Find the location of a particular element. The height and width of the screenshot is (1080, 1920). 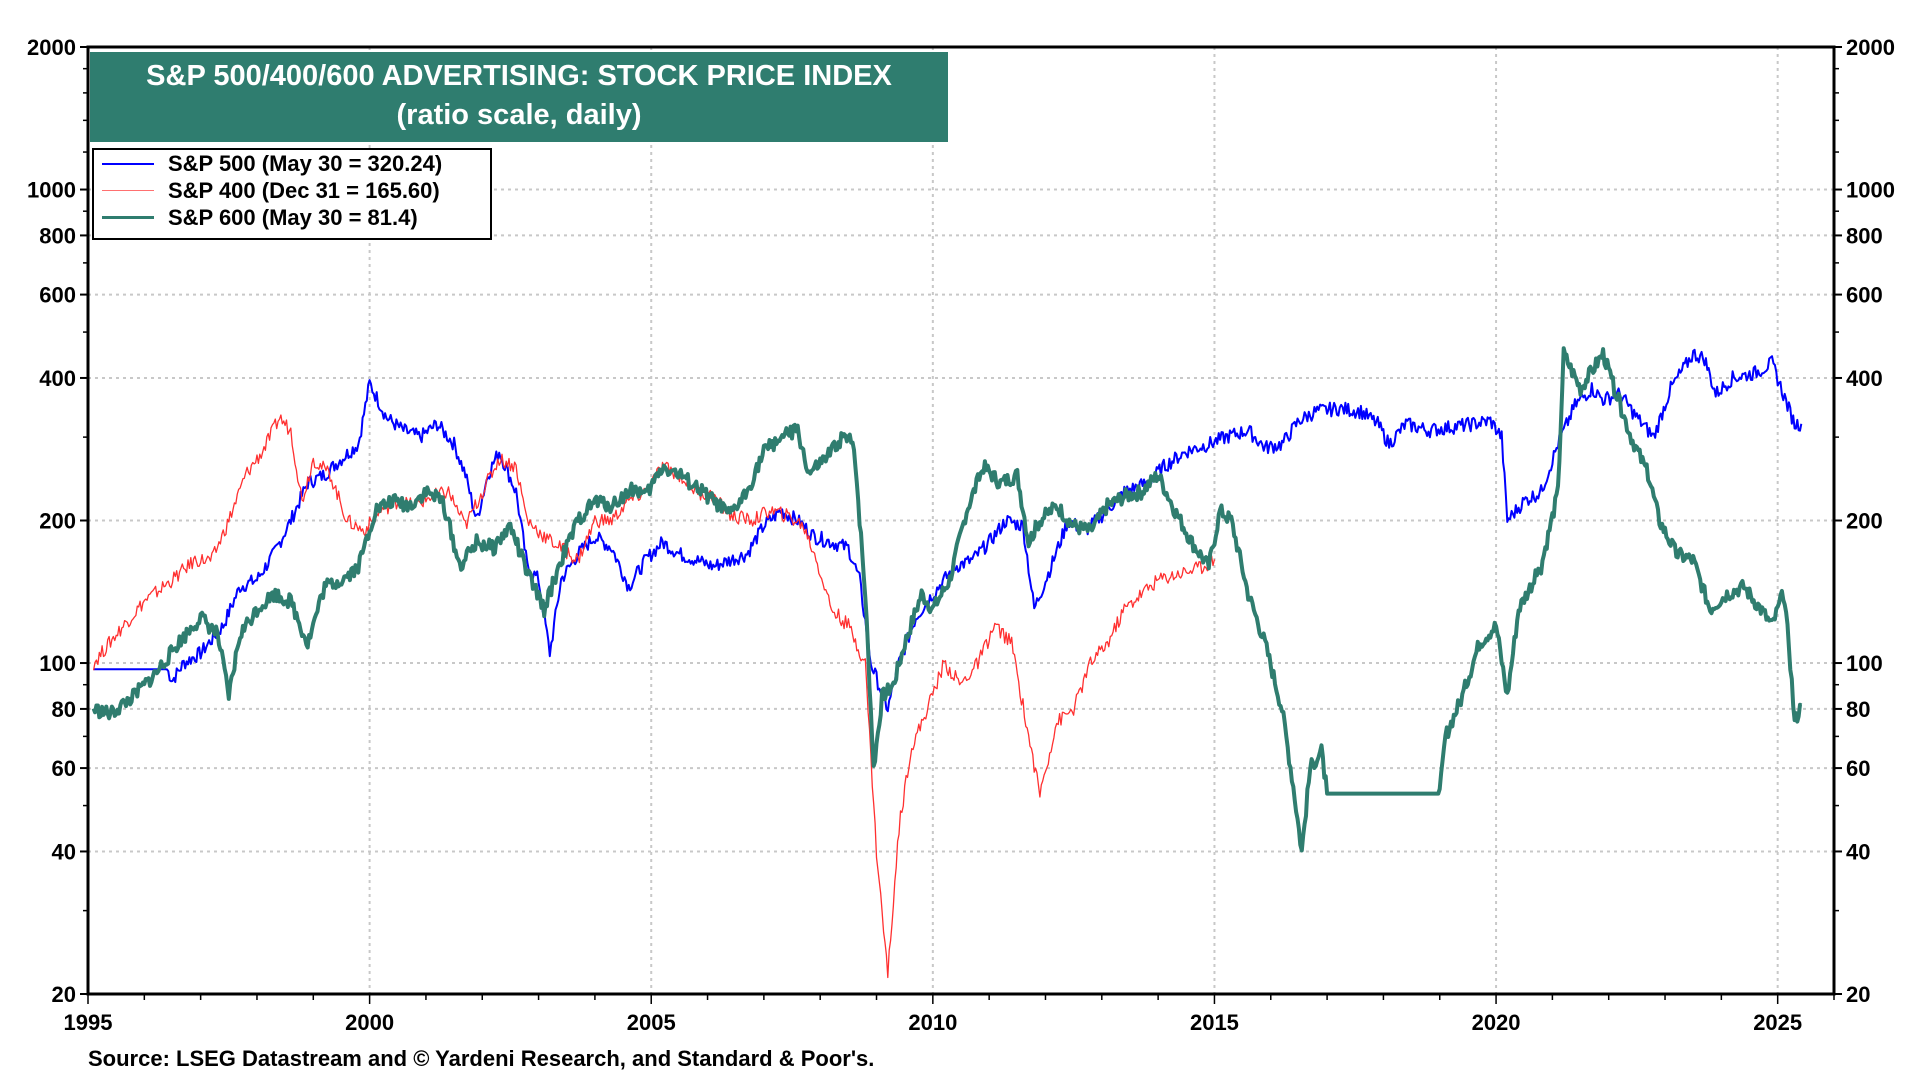

legend-label-sp400: S&P 400 (Dec 31 = 165.60) is located at coordinates (304, 190).